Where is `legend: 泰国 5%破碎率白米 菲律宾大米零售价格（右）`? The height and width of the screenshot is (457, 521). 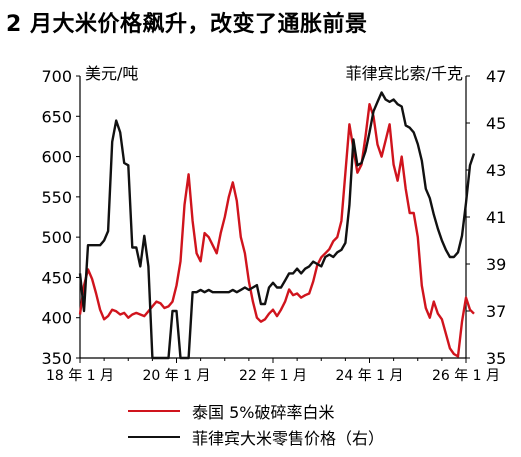 legend: 泰国 5%破碎率白米 菲律宾大米零售价格（右） is located at coordinates (256, 424).